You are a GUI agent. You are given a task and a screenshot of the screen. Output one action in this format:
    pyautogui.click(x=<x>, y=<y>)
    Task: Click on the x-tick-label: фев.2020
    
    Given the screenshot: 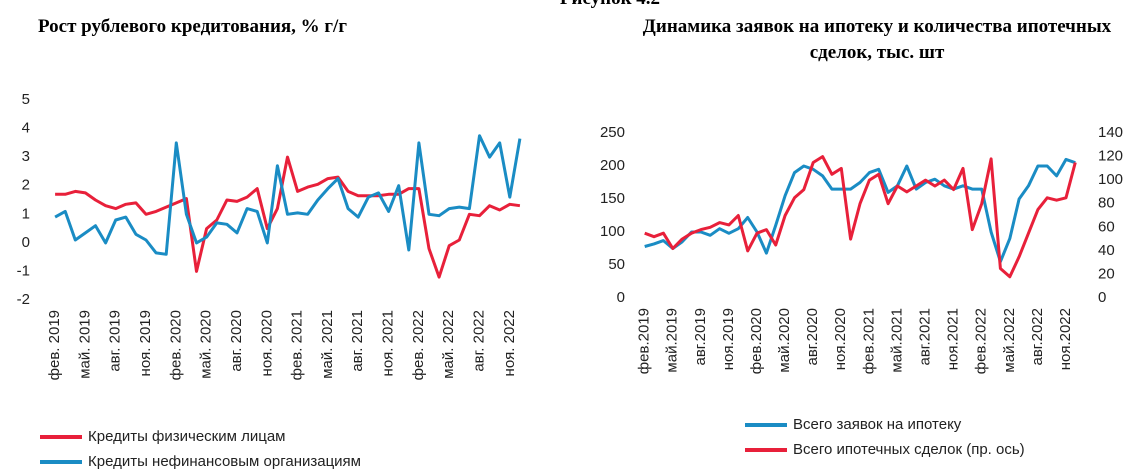 What is the action you would take?
    pyautogui.click(x=756, y=341)
    